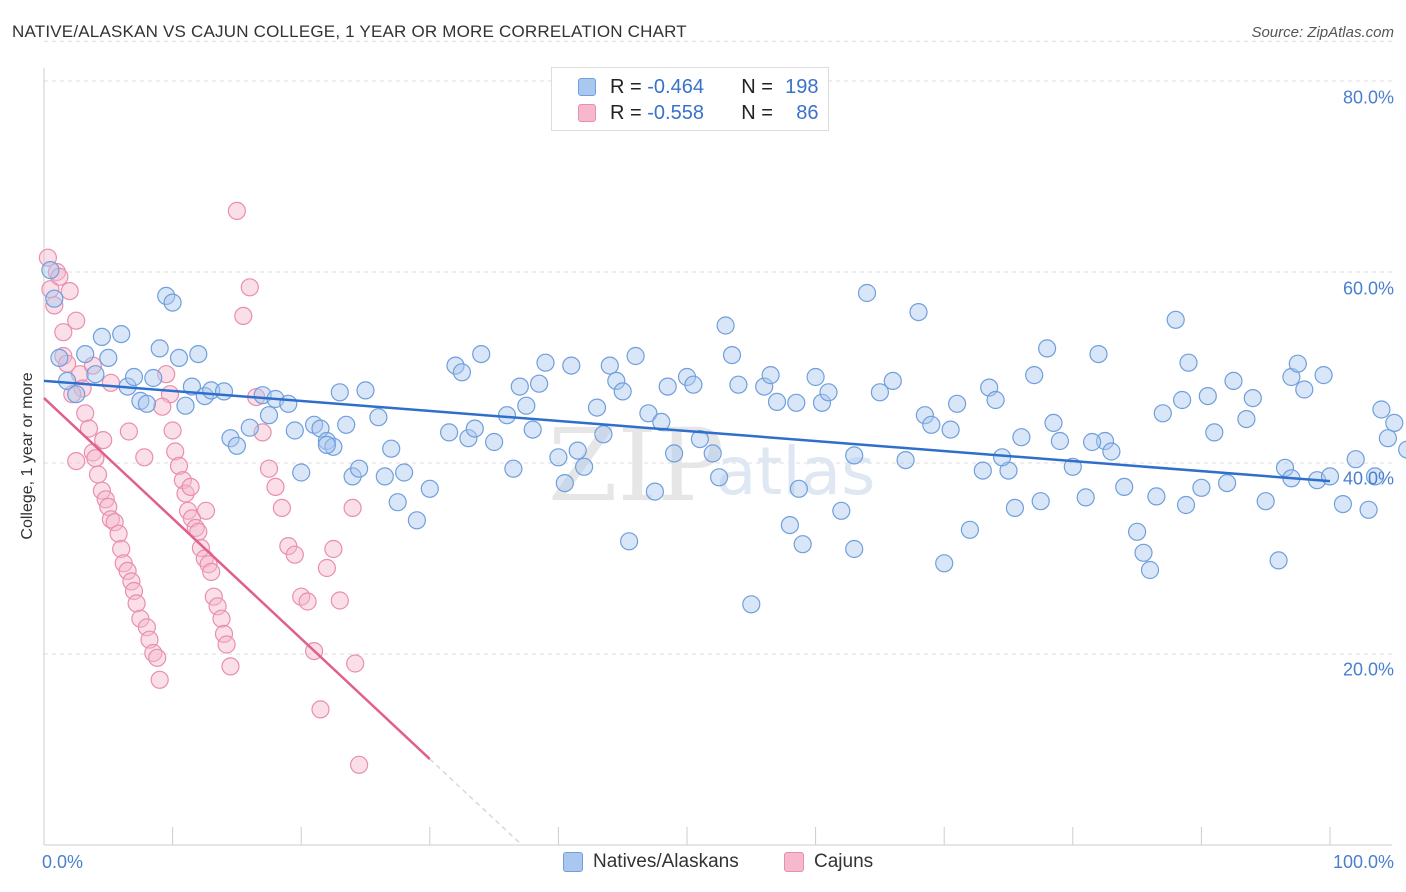 Image resolution: width=1406 pixels, height=892 pixels. What do you see at coordinates (760, 112) in the screenshot?
I see `legend-n-label: N =` at bounding box center [760, 112].